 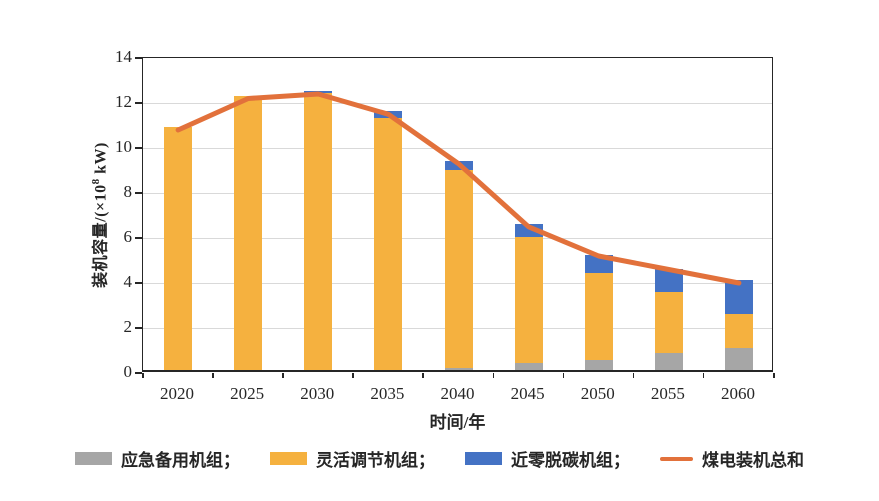 What do you see at coordinates (123, 101) in the screenshot?
I see `y-axis-tick-label: 12` at bounding box center [123, 101].